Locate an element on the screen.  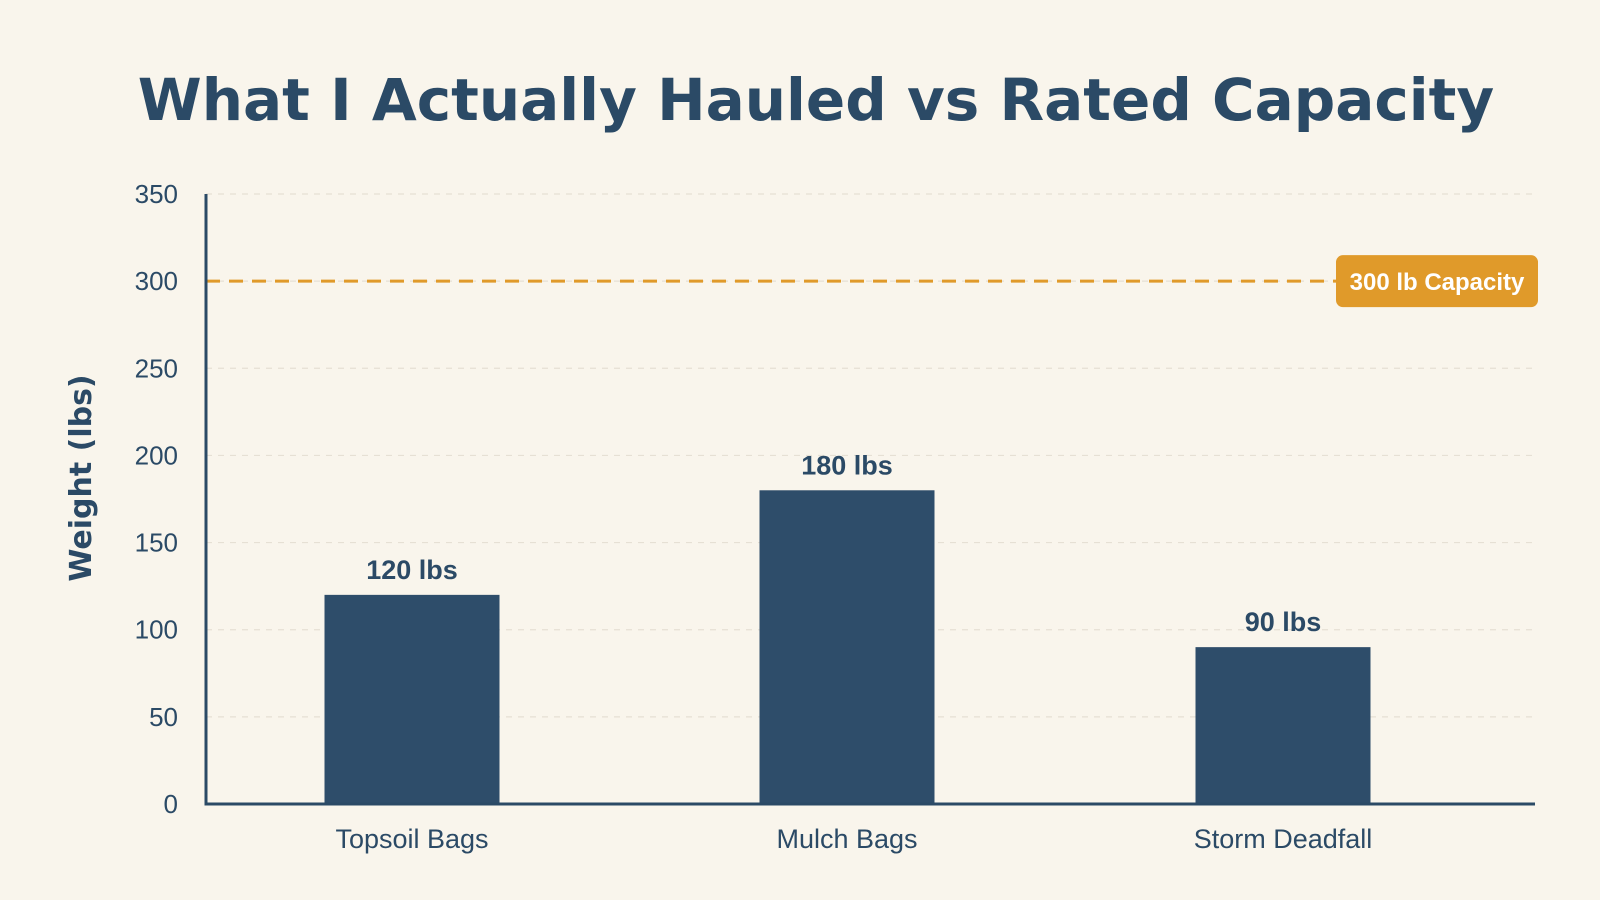
bar-mulch-bags is located at coordinates (847, 647).